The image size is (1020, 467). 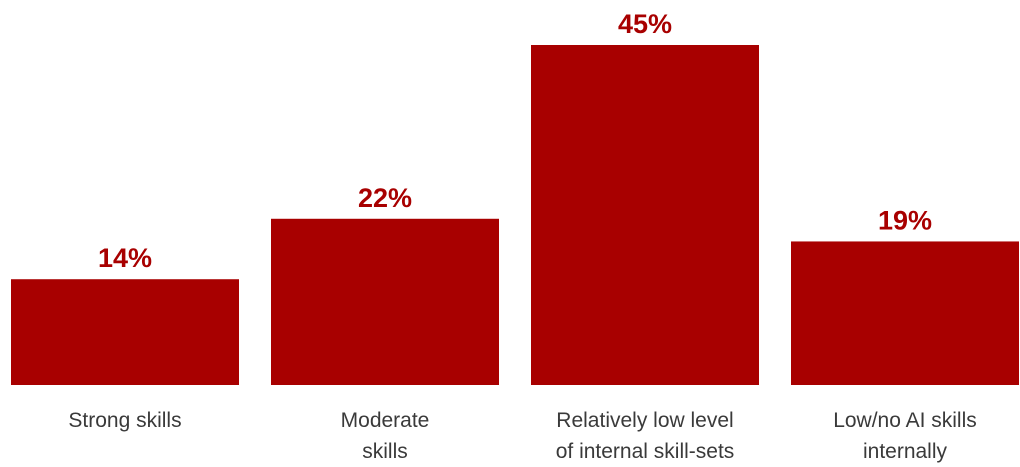 What do you see at coordinates (644, 420) in the screenshot?
I see `category-label-3-line-1: Relatively low level` at bounding box center [644, 420].